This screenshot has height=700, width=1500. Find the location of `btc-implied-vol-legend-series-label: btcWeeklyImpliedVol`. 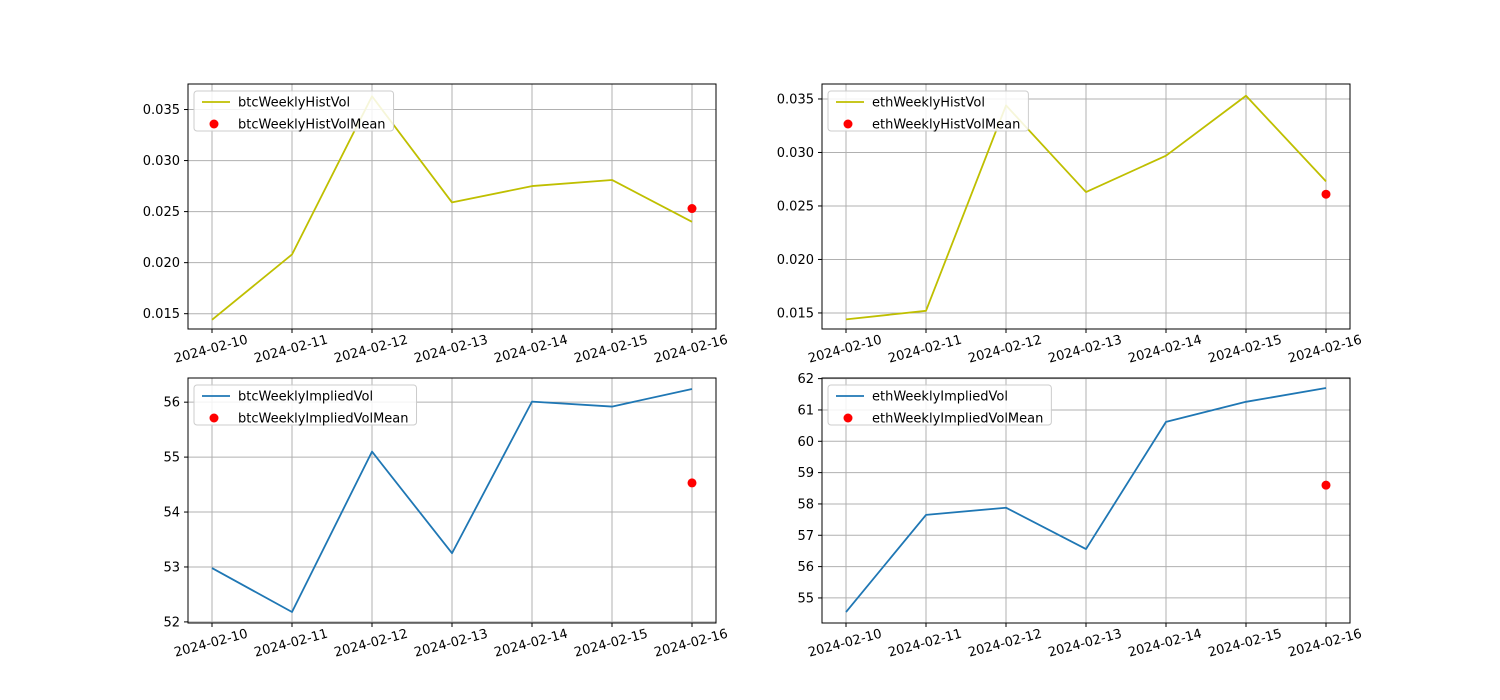

btc-implied-vol-legend-series-label: btcWeeklyImpliedVol is located at coordinates (305, 397).